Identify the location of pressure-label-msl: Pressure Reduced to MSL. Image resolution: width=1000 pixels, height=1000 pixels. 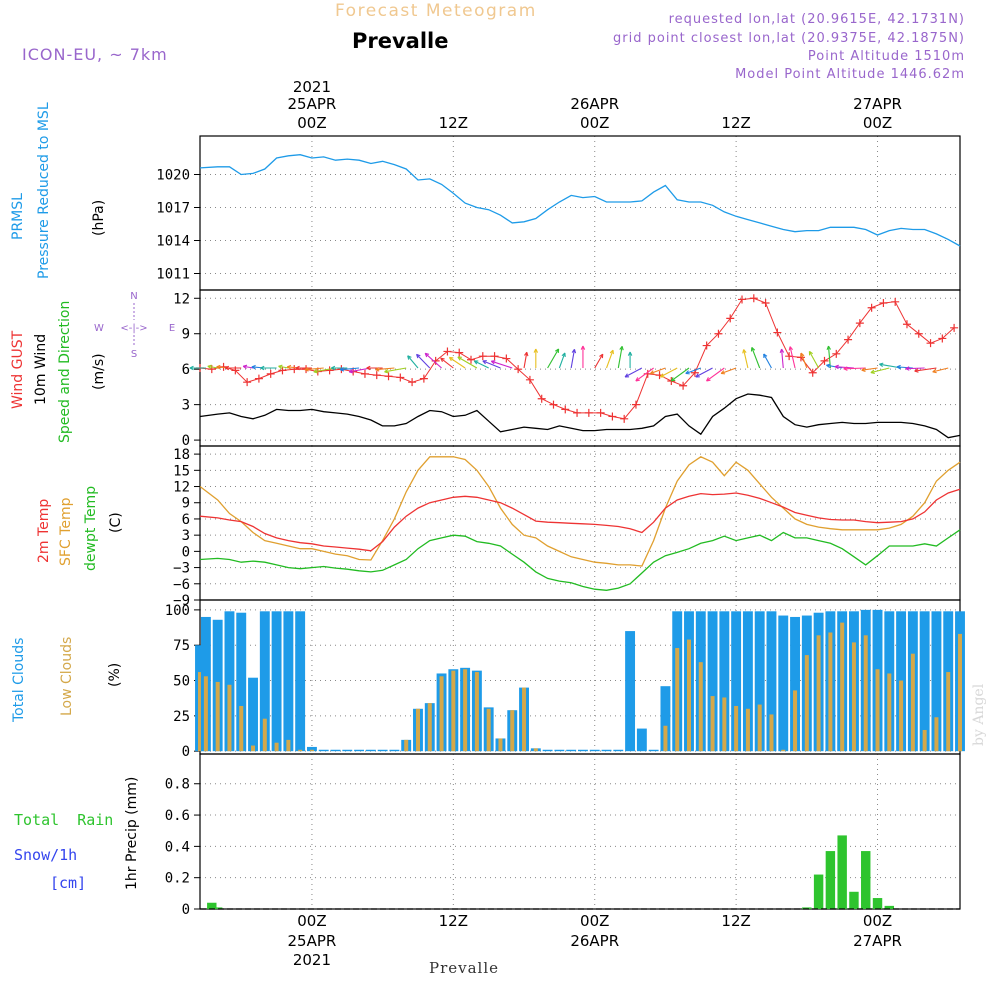
(44, 190).